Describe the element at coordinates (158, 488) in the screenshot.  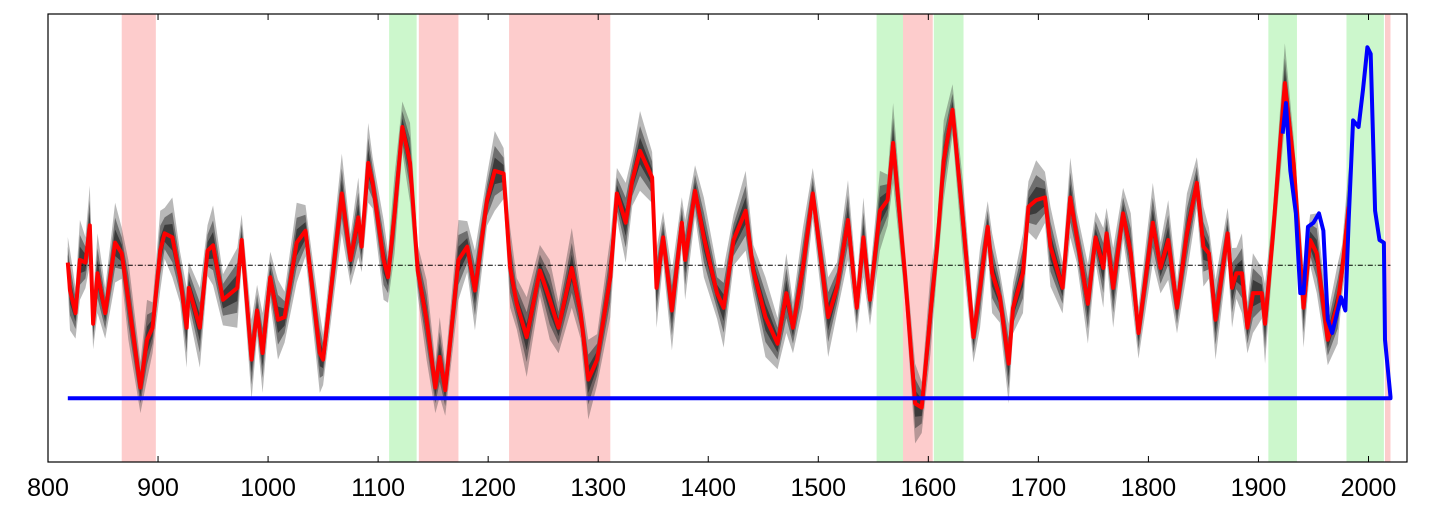
I see `x-tick-label: 900` at that location.